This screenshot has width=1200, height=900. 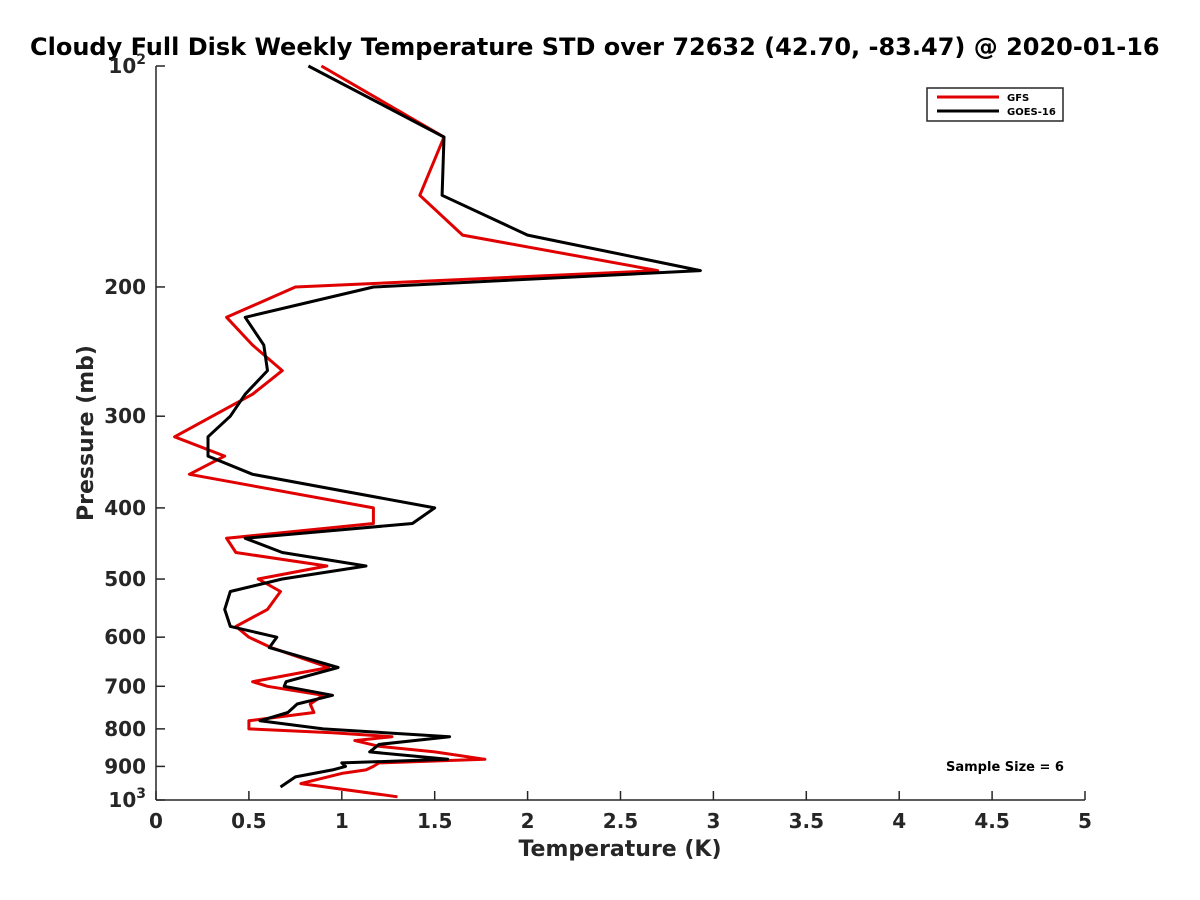 I want to click on sample-size-annotation: Sample Size = 6, so click(x=1005, y=767).